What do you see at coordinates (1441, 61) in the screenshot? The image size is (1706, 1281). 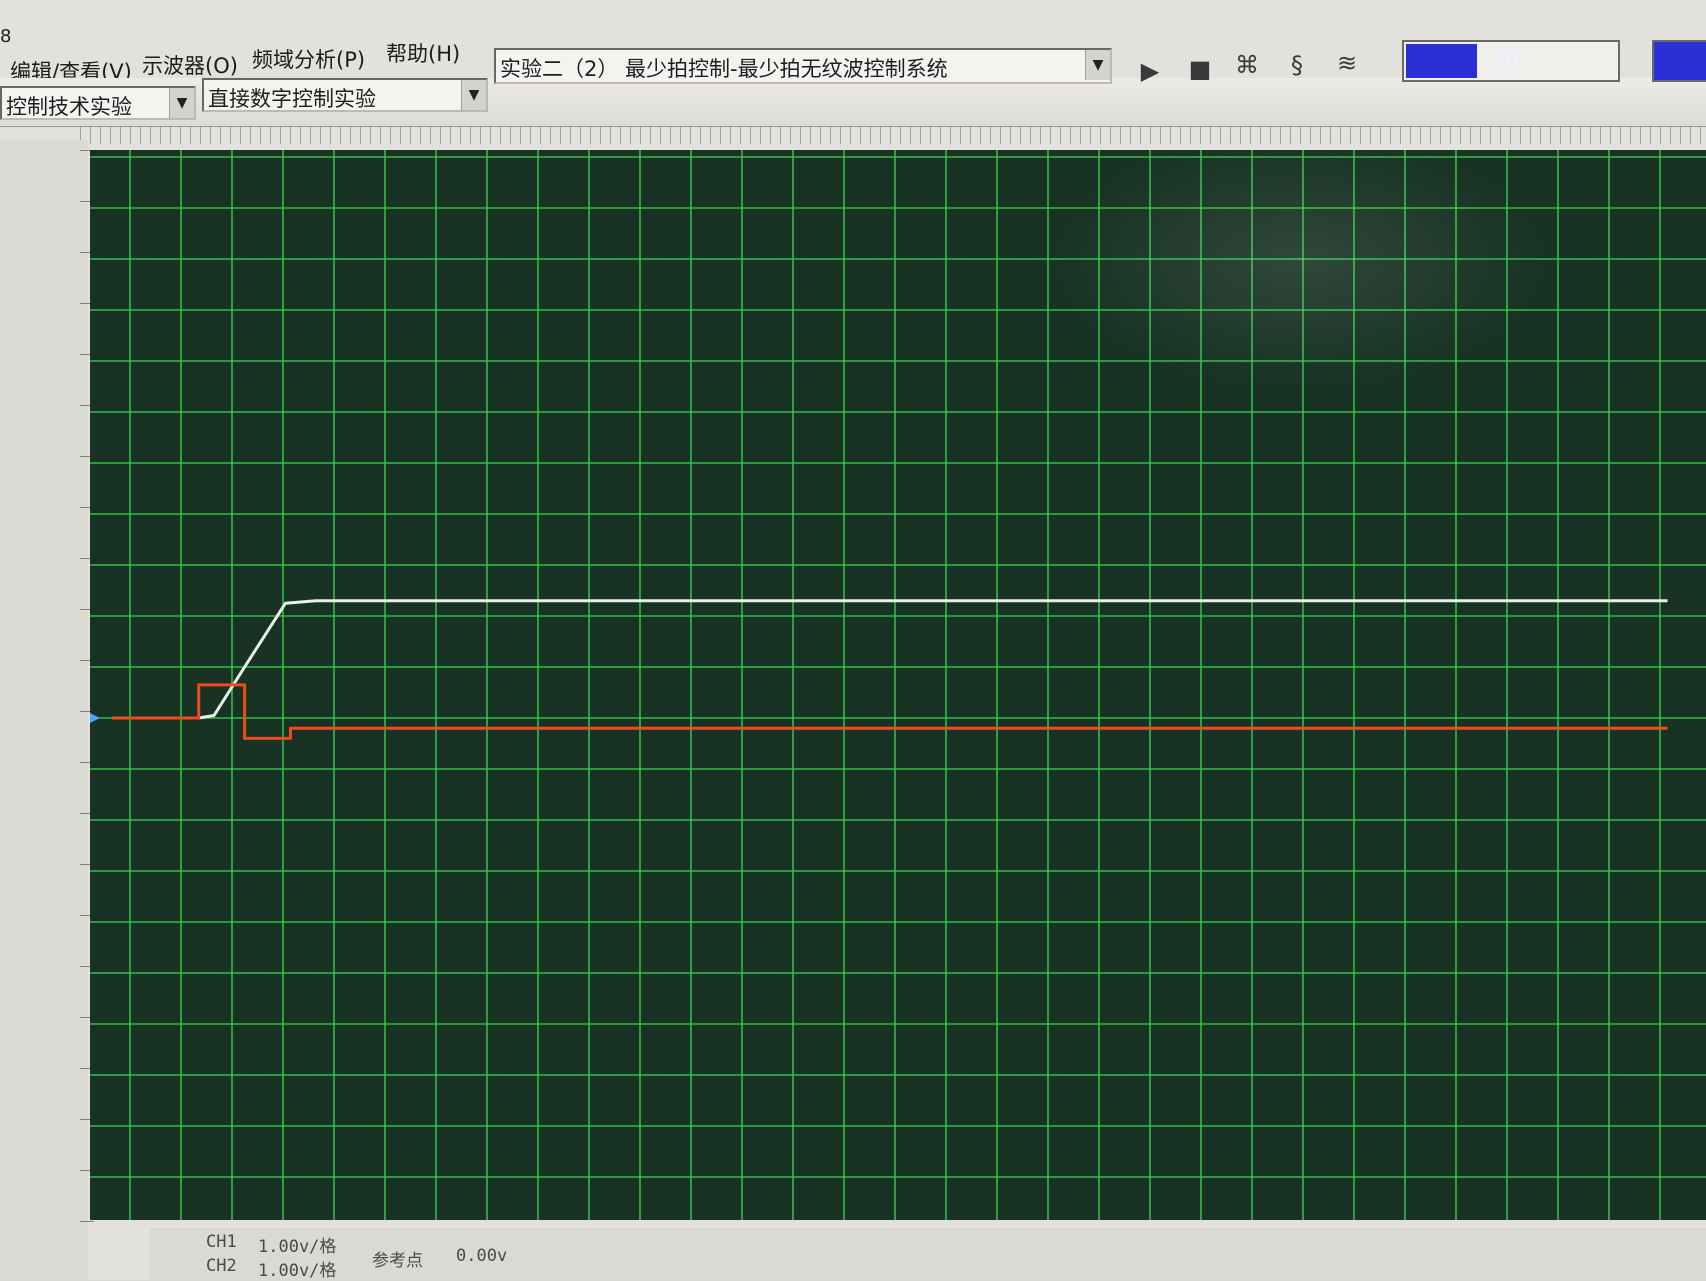 I see `sample-rate-fill` at bounding box center [1441, 61].